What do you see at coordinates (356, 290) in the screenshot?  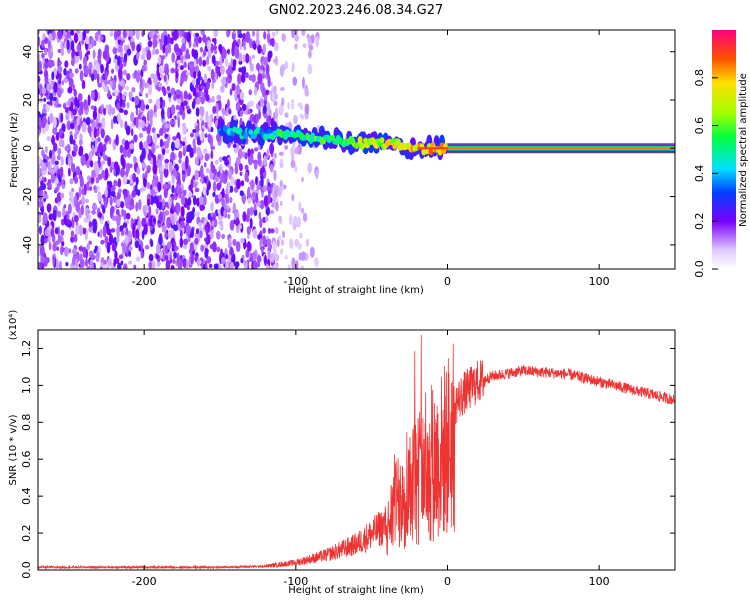 I see `spectrogram-xlabel: Height of straight line (km)` at bounding box center [356, 290].